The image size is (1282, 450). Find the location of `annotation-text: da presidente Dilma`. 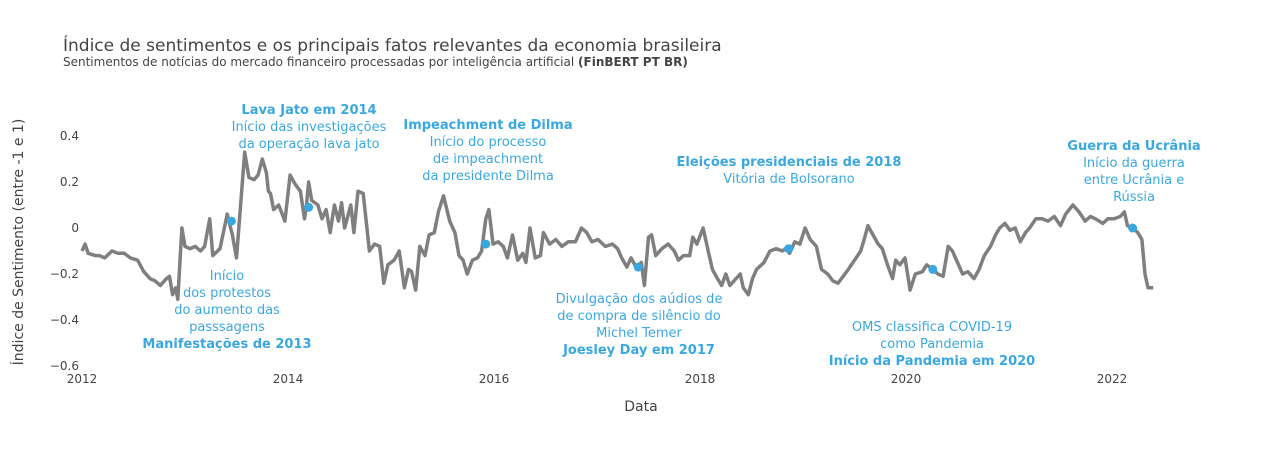

annotation-text: da presidente Dilma is located at coordinates (488, 176).